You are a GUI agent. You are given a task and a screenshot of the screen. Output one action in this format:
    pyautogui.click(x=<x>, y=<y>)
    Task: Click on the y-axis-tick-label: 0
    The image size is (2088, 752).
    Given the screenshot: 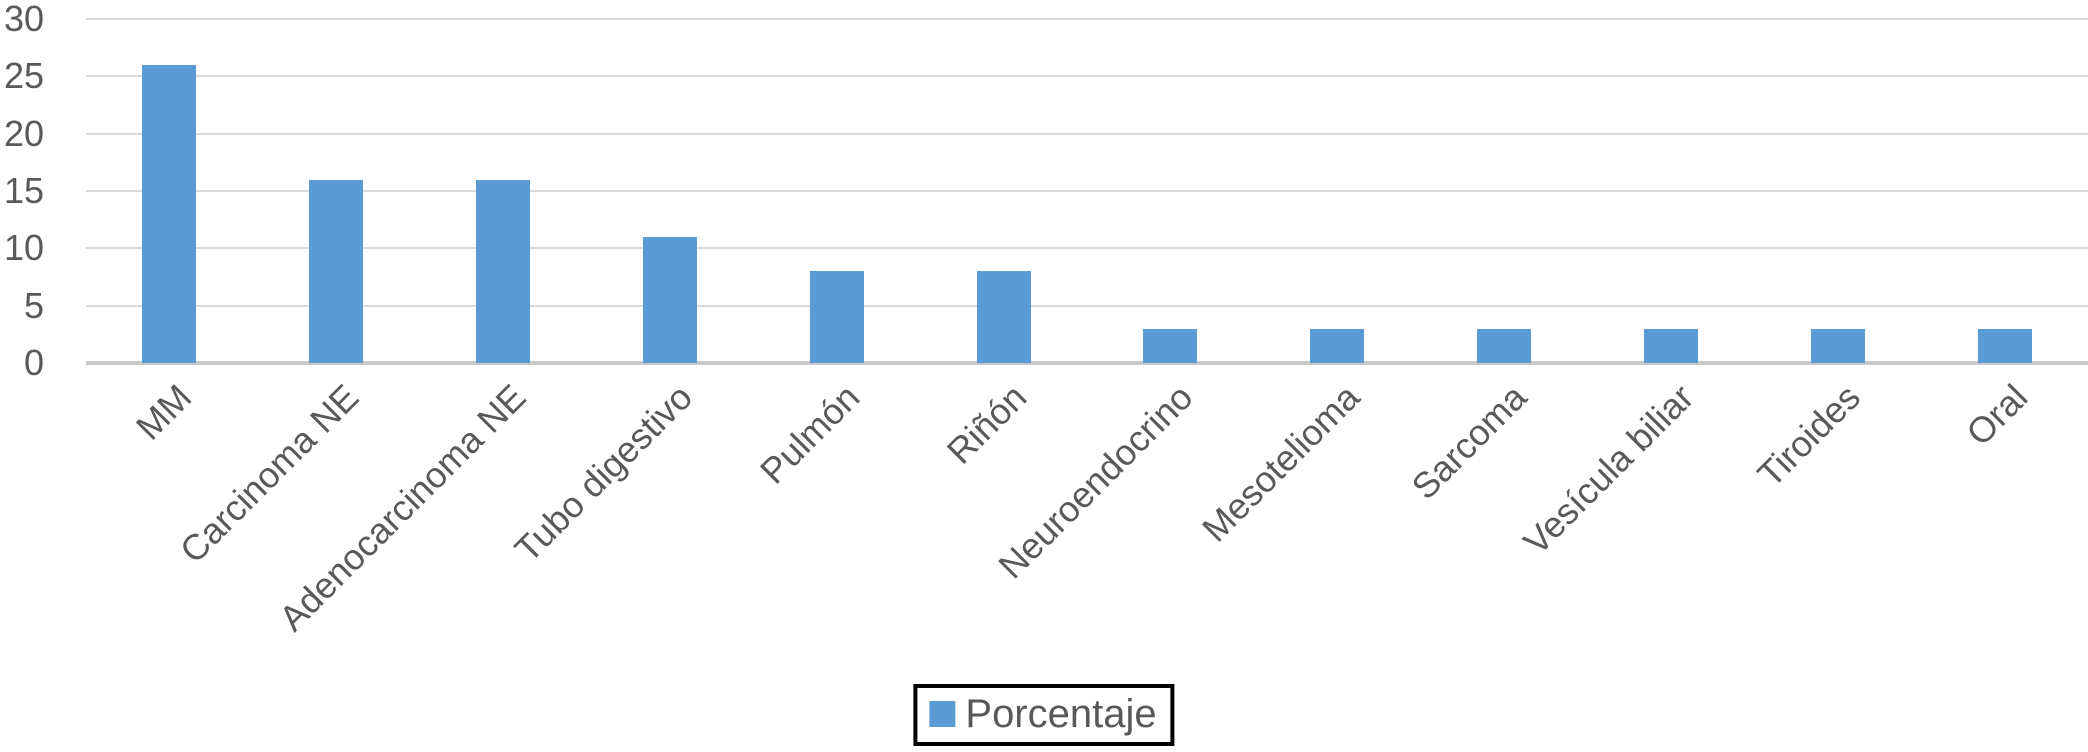 What is the action you would take?
    pyautogui.click(x=33, y=362)
    